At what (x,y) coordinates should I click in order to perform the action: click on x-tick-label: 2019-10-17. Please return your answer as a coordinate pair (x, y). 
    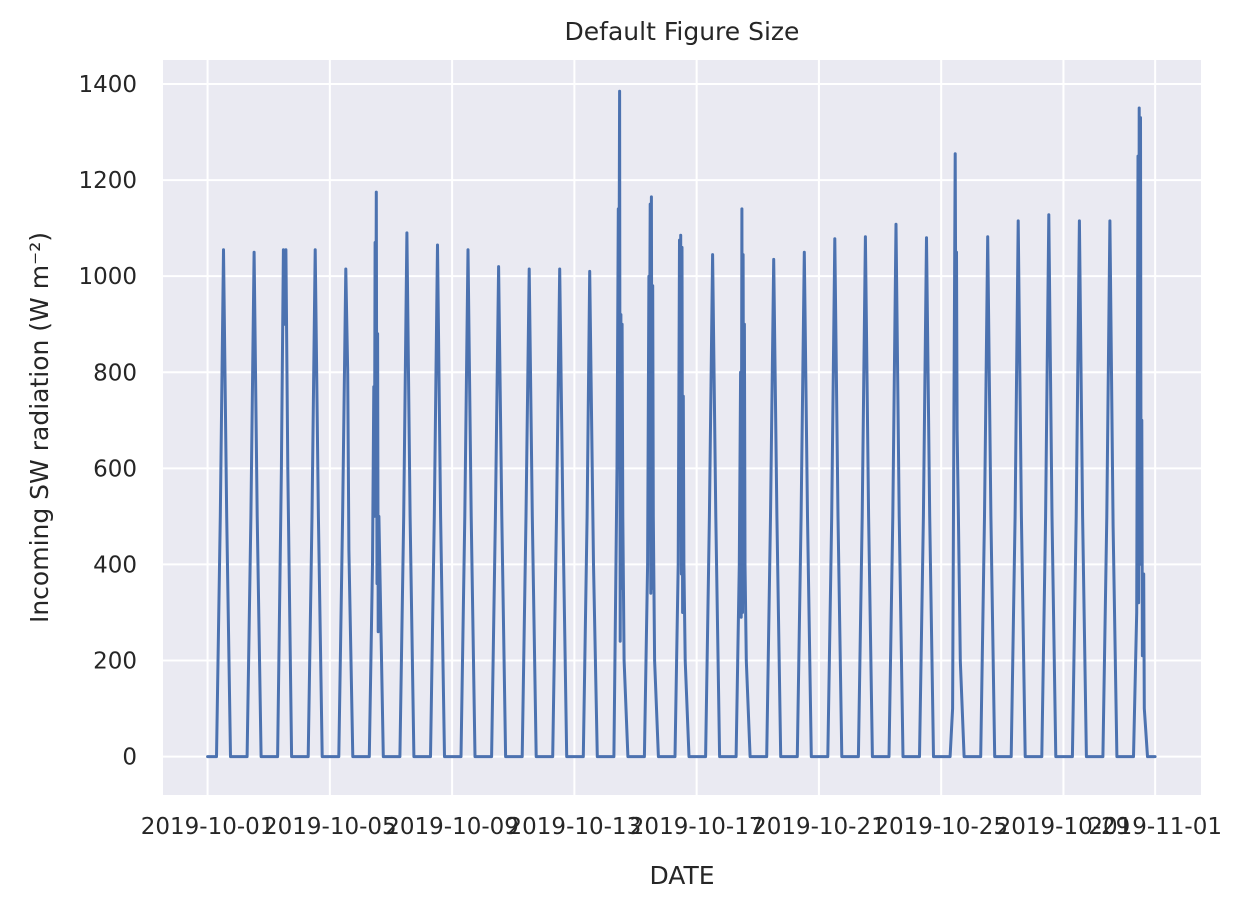
    Looking at the image, I should click on (697, 827).